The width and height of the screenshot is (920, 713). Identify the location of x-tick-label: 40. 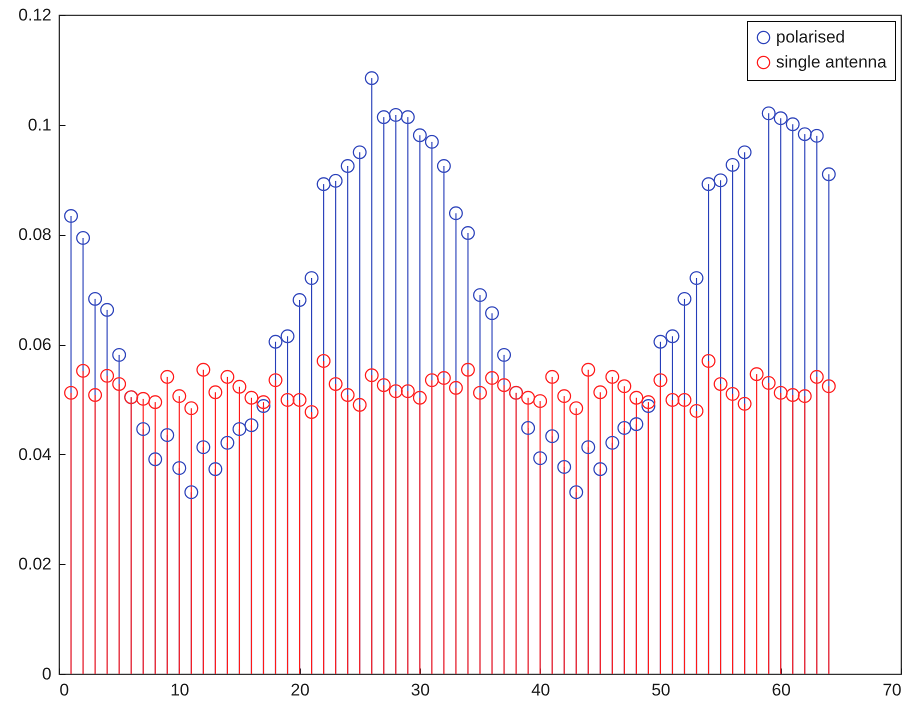
(540, 690).